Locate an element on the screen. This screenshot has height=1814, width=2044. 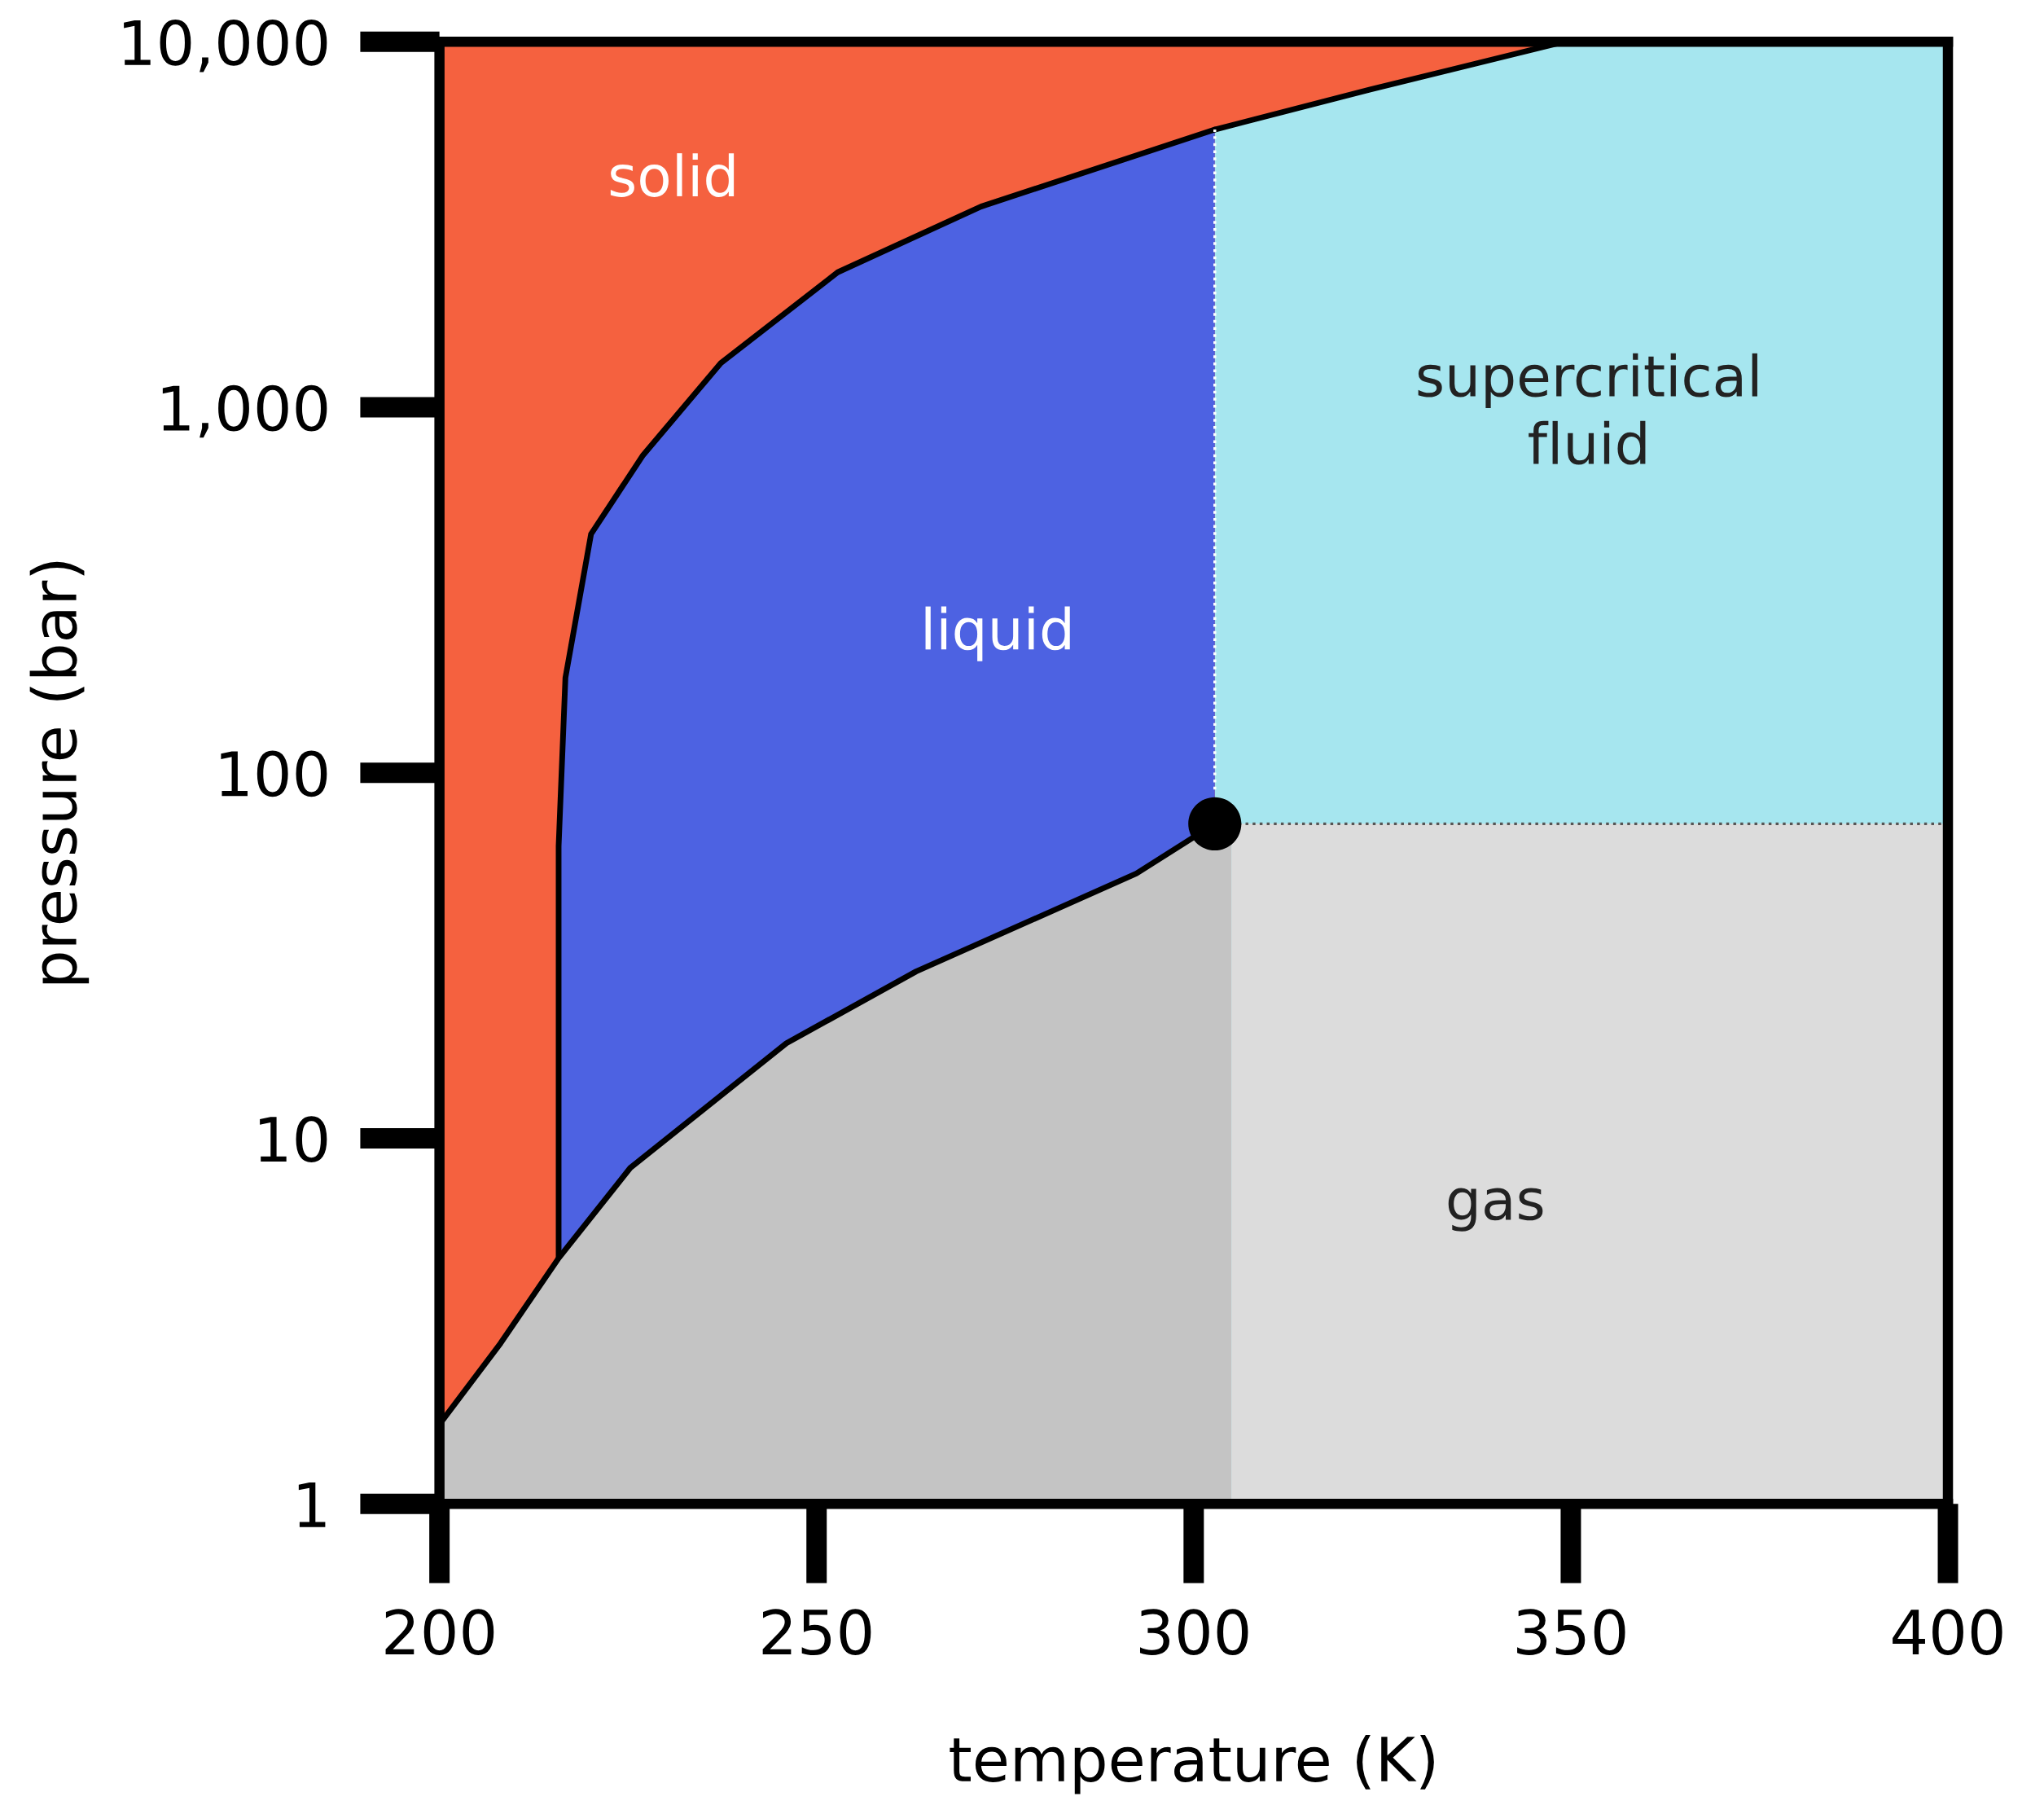
annotation: gas is located at coordinates (1495, 1210).